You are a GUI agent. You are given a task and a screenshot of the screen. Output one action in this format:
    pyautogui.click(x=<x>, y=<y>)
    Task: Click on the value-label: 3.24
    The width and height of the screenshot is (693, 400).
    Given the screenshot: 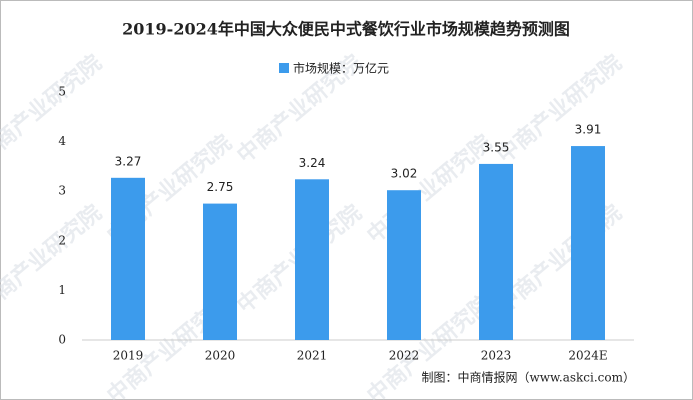 What is the action you would take?
    pyautogui.click(x=312, y=163)
    